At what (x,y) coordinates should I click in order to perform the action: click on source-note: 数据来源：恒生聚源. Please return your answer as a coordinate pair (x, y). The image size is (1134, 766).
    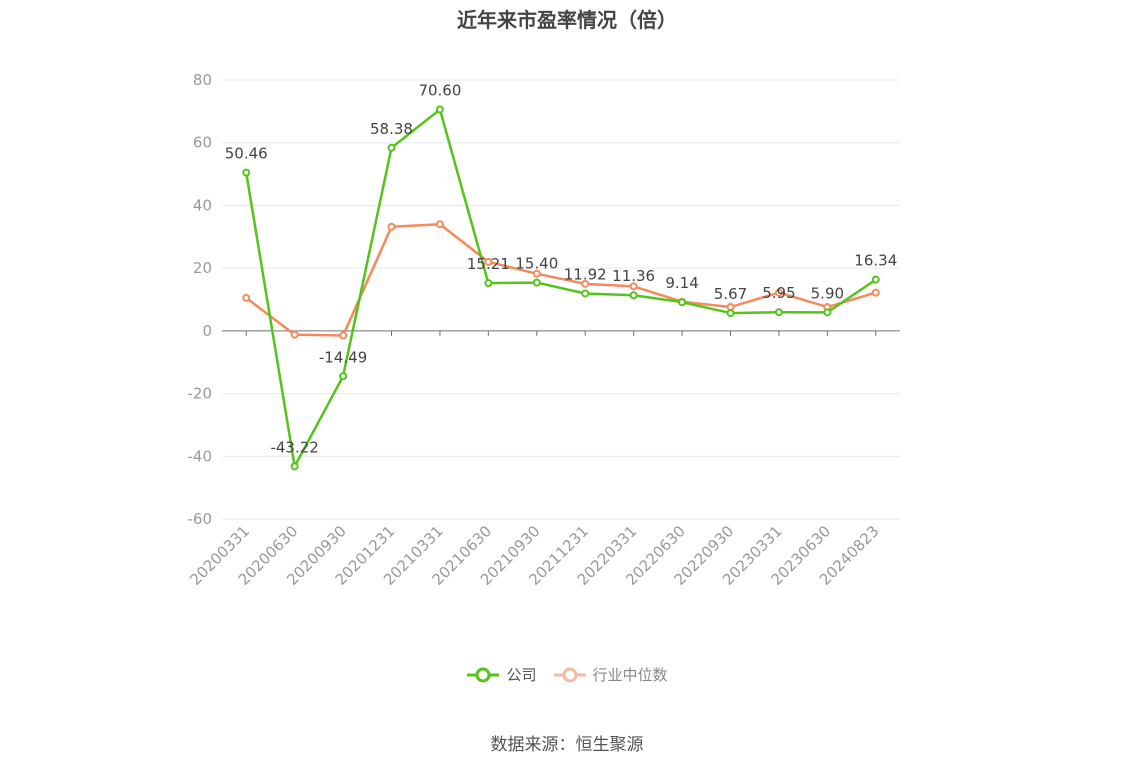
    Looking at the image, I should click on (567, 745).